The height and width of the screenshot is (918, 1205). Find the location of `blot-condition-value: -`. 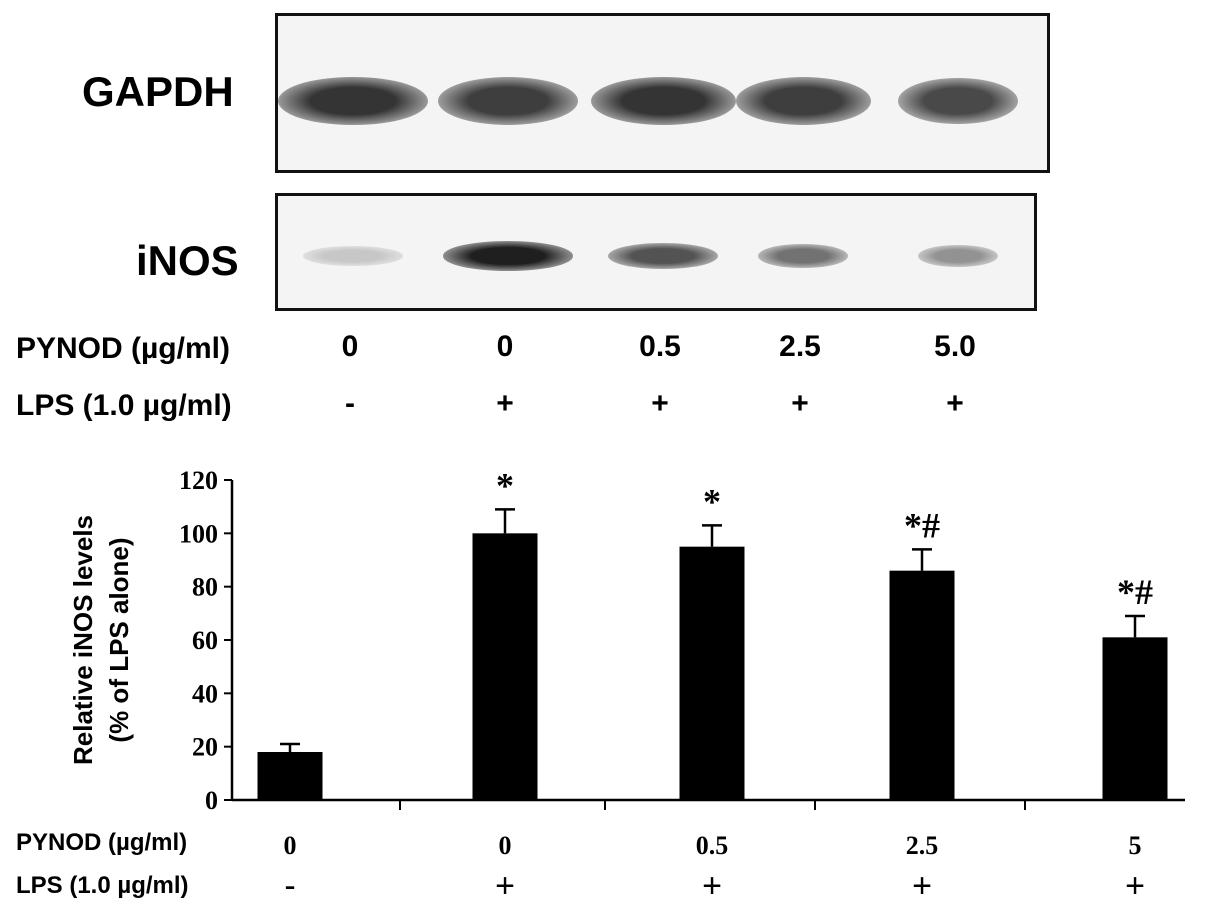

blot-condition-value: - is located at coordinates (350, 403).